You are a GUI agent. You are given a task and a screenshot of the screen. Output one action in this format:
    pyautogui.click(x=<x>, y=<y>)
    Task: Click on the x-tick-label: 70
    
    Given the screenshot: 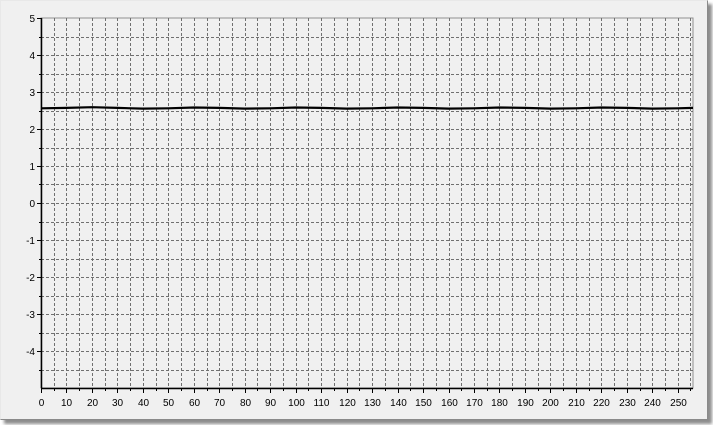 What is the action you would take?
    pyautogui.click(x=220, y=403)
    